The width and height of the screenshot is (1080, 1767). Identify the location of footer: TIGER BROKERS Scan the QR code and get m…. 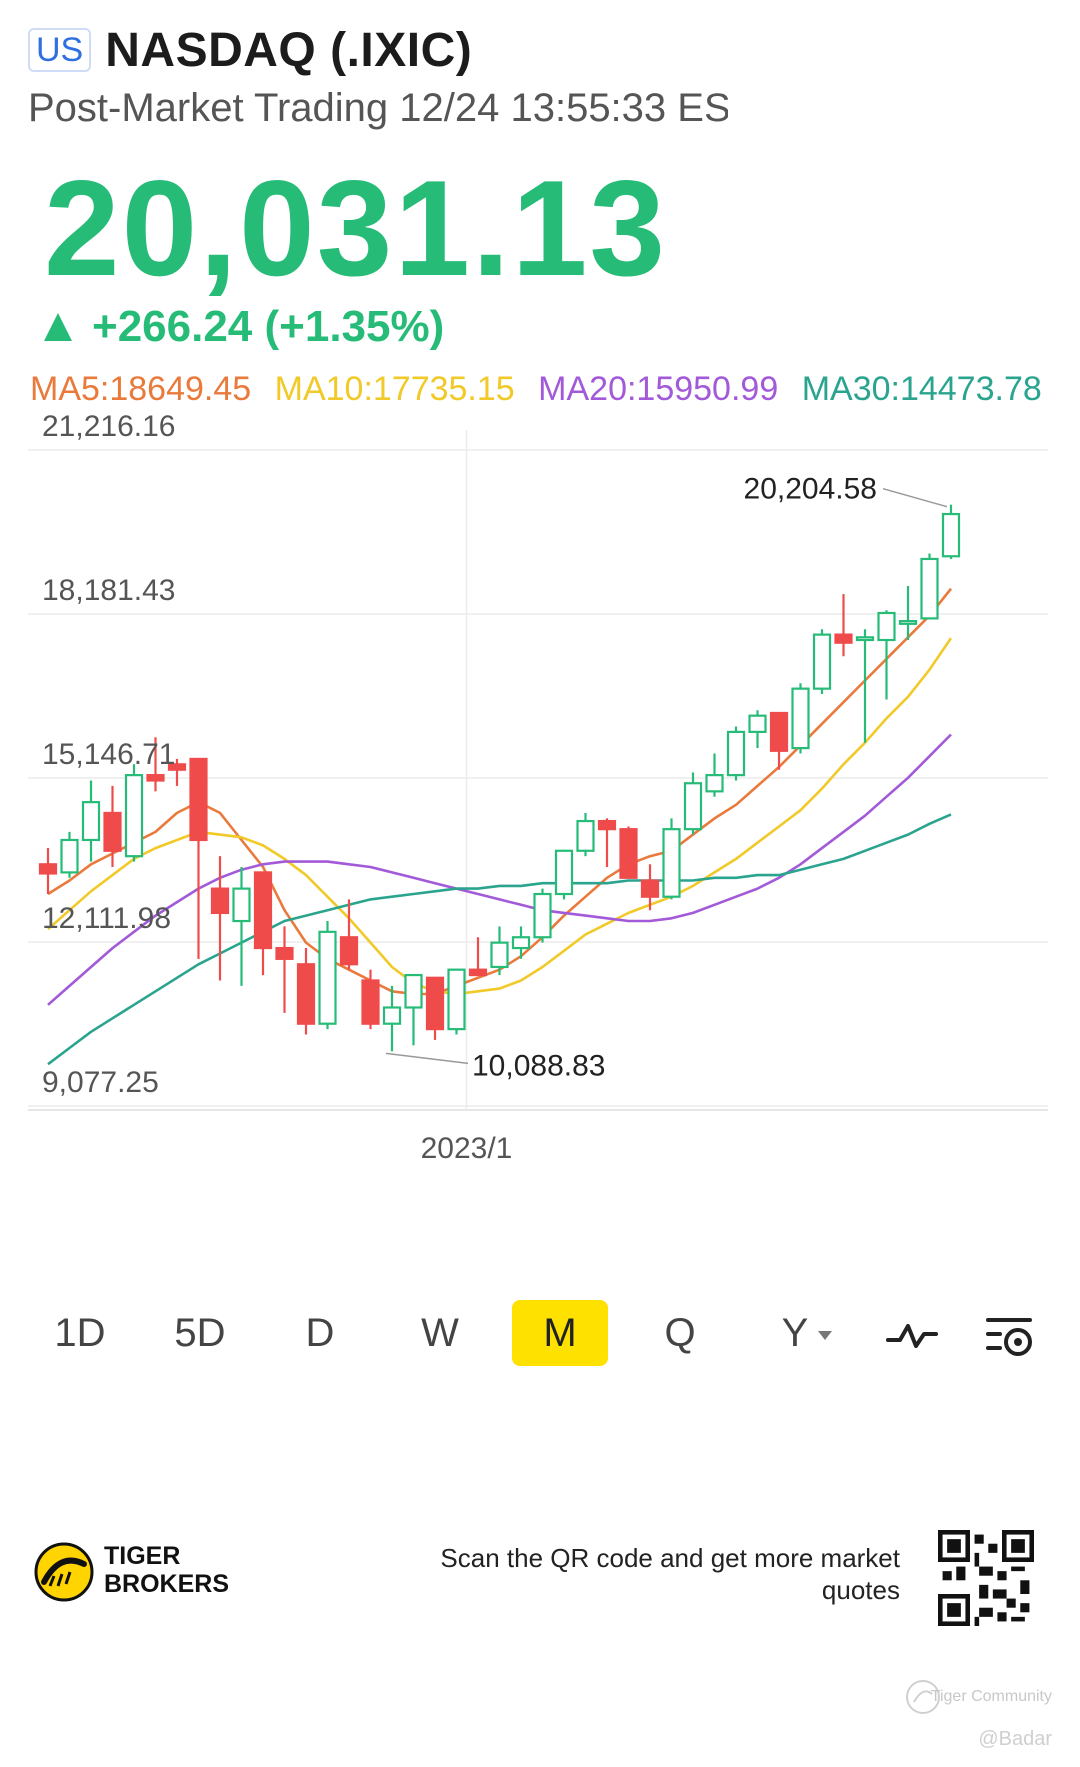
(540, 1590).